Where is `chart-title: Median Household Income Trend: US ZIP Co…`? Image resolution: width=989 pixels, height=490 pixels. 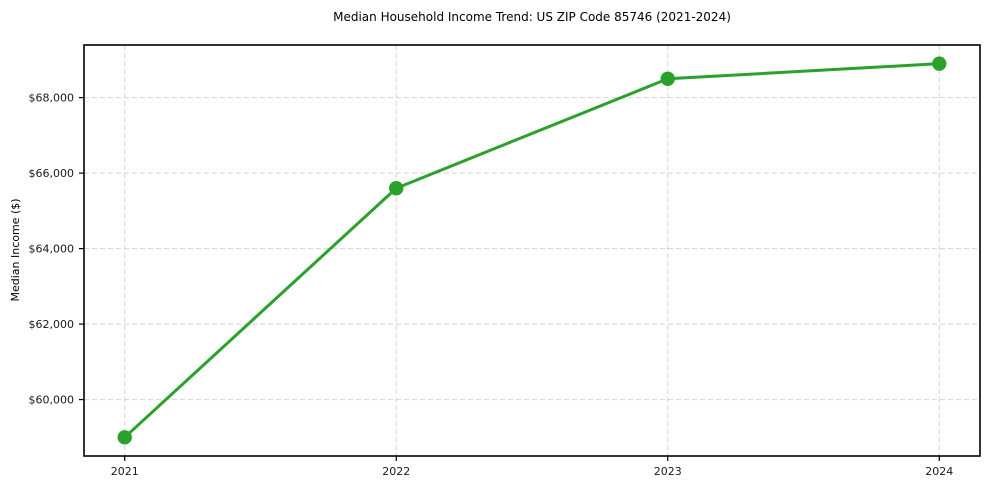
chart-title: Median Household Income Trend: US ZIP Co… is located at coordinates (532, 17).